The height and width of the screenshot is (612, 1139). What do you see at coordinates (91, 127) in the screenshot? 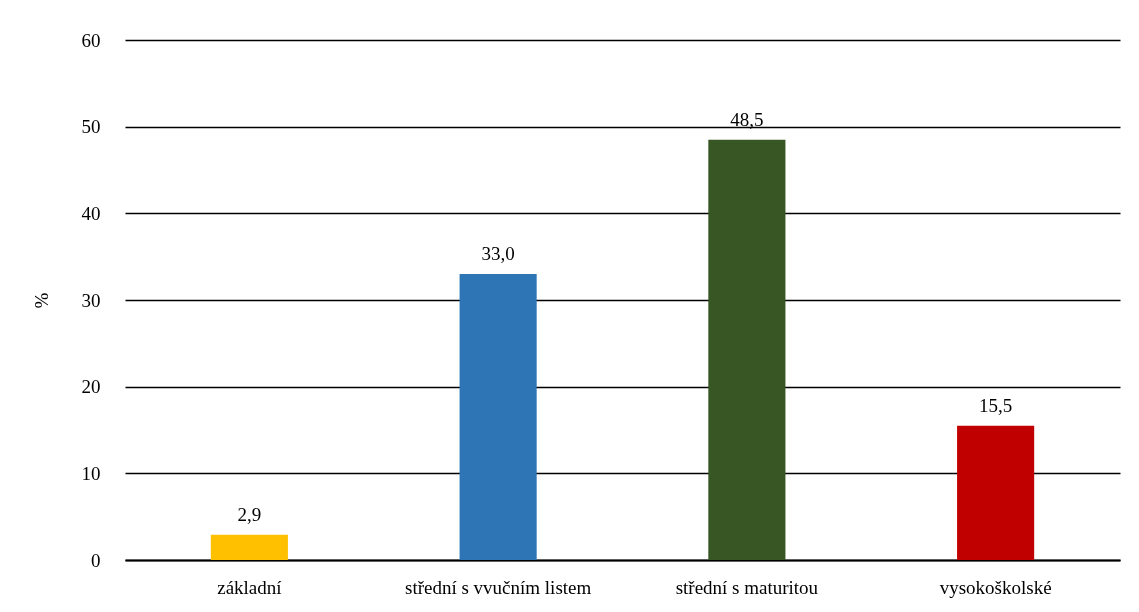
I see `y-tick-label: 50` at bounding box center [91, 127].